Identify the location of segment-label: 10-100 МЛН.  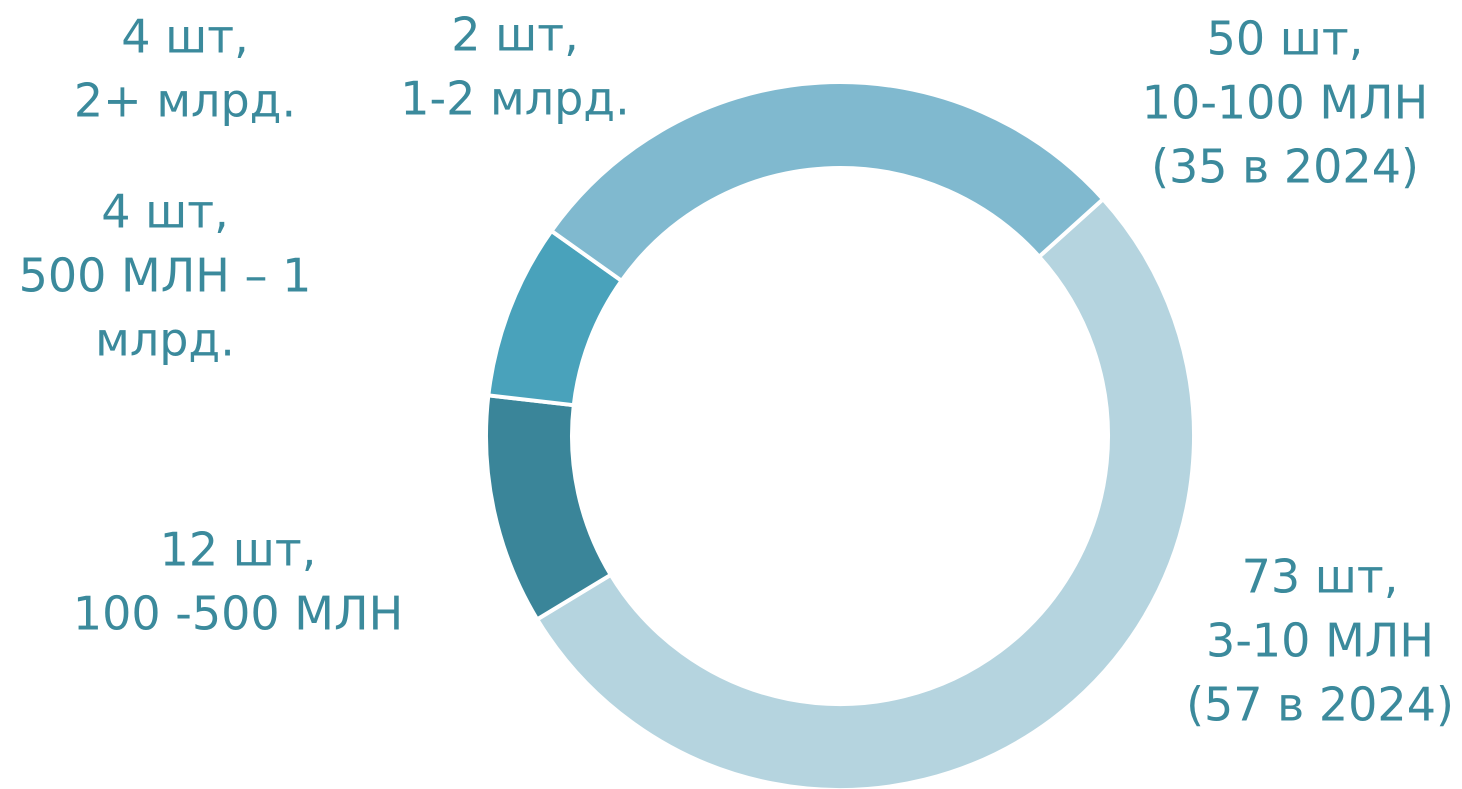
(1285, 103).